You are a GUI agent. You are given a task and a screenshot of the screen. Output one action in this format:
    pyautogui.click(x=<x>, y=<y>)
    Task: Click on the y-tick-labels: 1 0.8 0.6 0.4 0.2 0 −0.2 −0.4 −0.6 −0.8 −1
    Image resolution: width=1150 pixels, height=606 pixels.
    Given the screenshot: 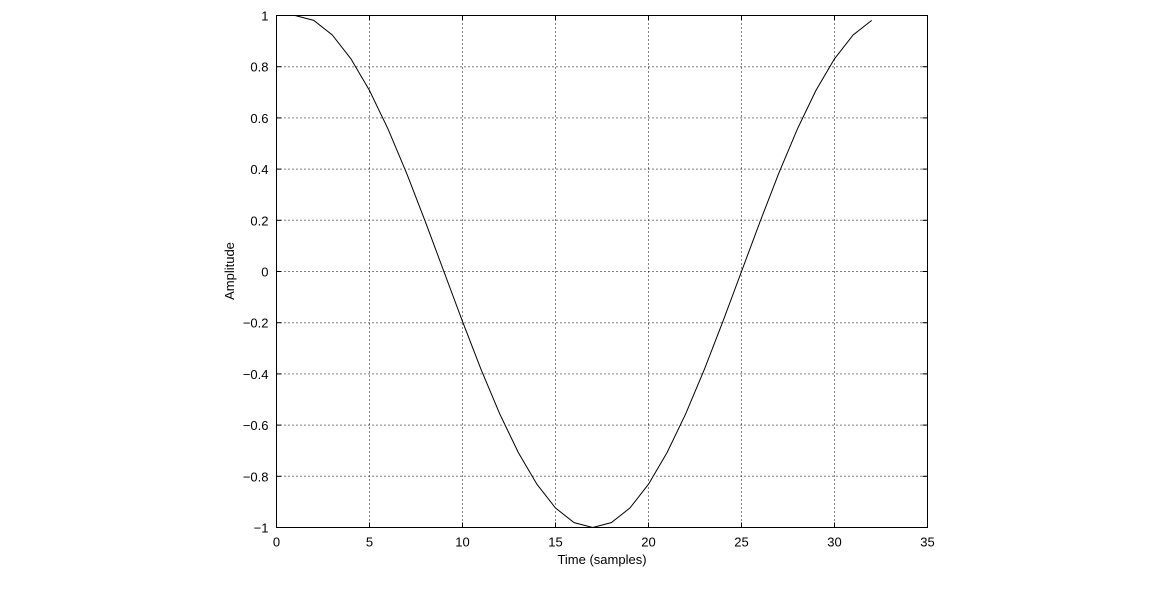 What is the action you would take?
    pyautogui.click(x=256, y=272)
    